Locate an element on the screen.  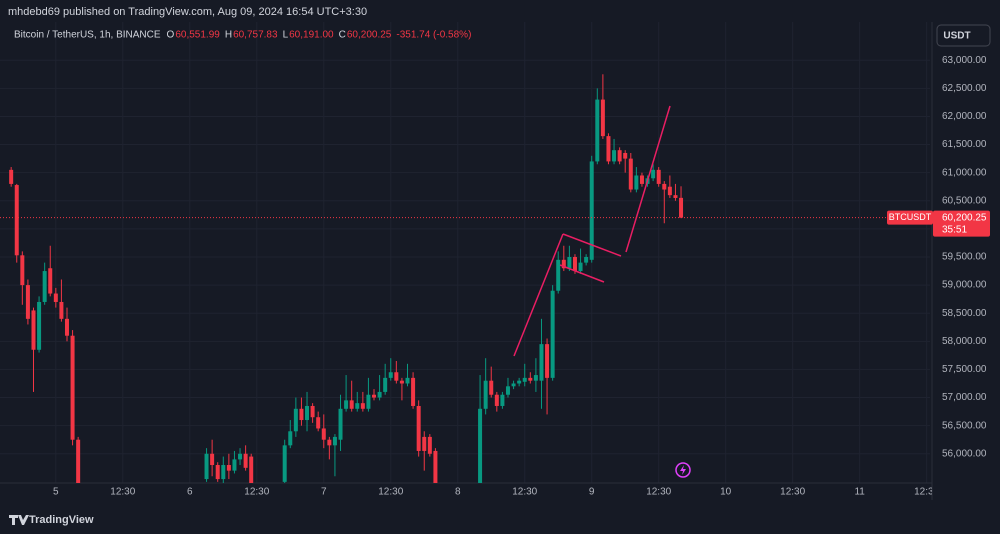
ohlc-key: C is located at coordinates (342, 35).